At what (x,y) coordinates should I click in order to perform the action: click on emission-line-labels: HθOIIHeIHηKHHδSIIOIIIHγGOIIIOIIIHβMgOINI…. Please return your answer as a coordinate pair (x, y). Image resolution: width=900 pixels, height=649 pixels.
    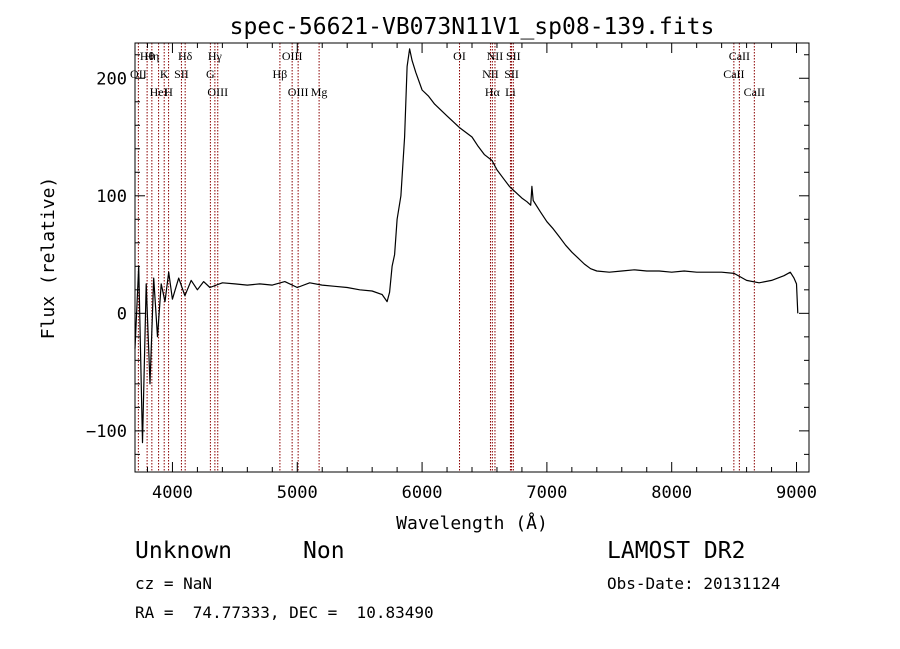
    Looking at the image, I should click on (447, 74).